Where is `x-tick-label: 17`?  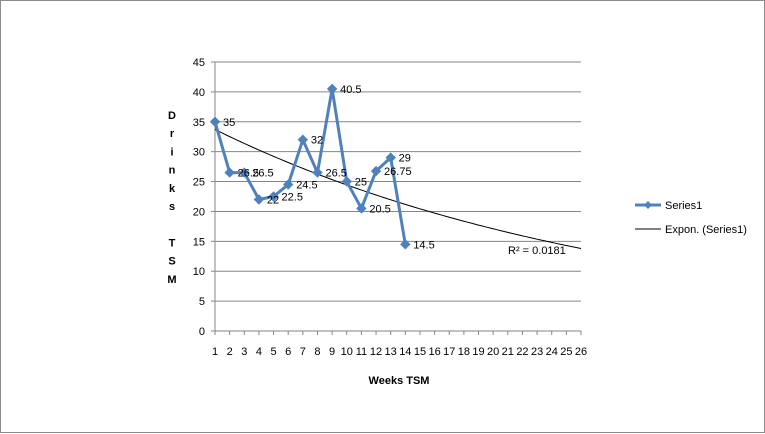
x-tick-label: 17 is located at coordinates (449, 352).